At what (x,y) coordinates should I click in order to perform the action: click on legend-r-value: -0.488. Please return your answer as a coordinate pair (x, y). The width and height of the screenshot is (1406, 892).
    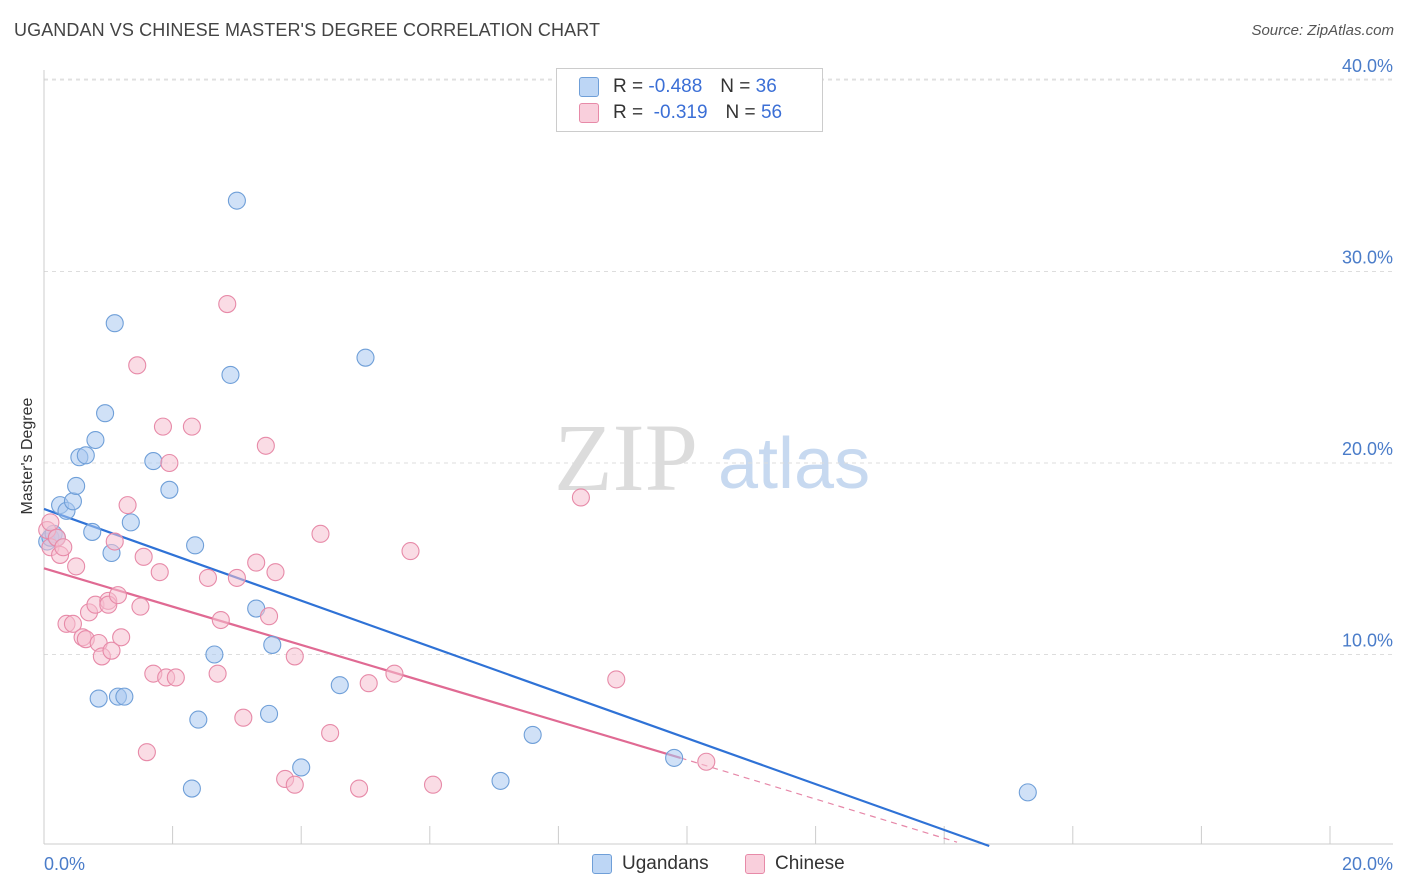
    Looking at the image, I should click on (675, 86).